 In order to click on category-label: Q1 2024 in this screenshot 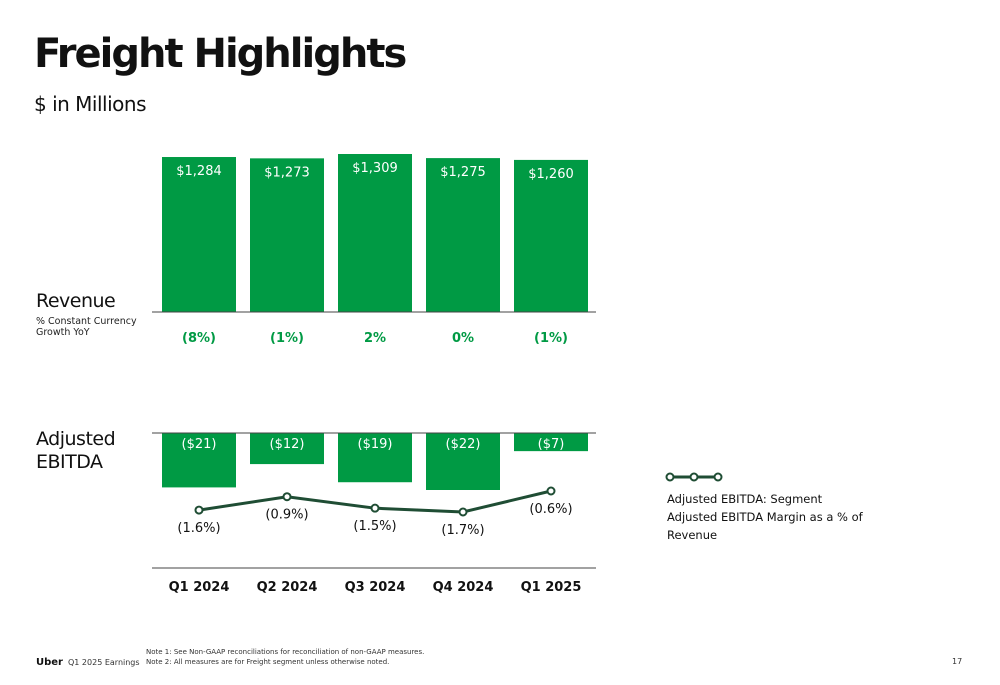, I will do `click(199, 587)`.